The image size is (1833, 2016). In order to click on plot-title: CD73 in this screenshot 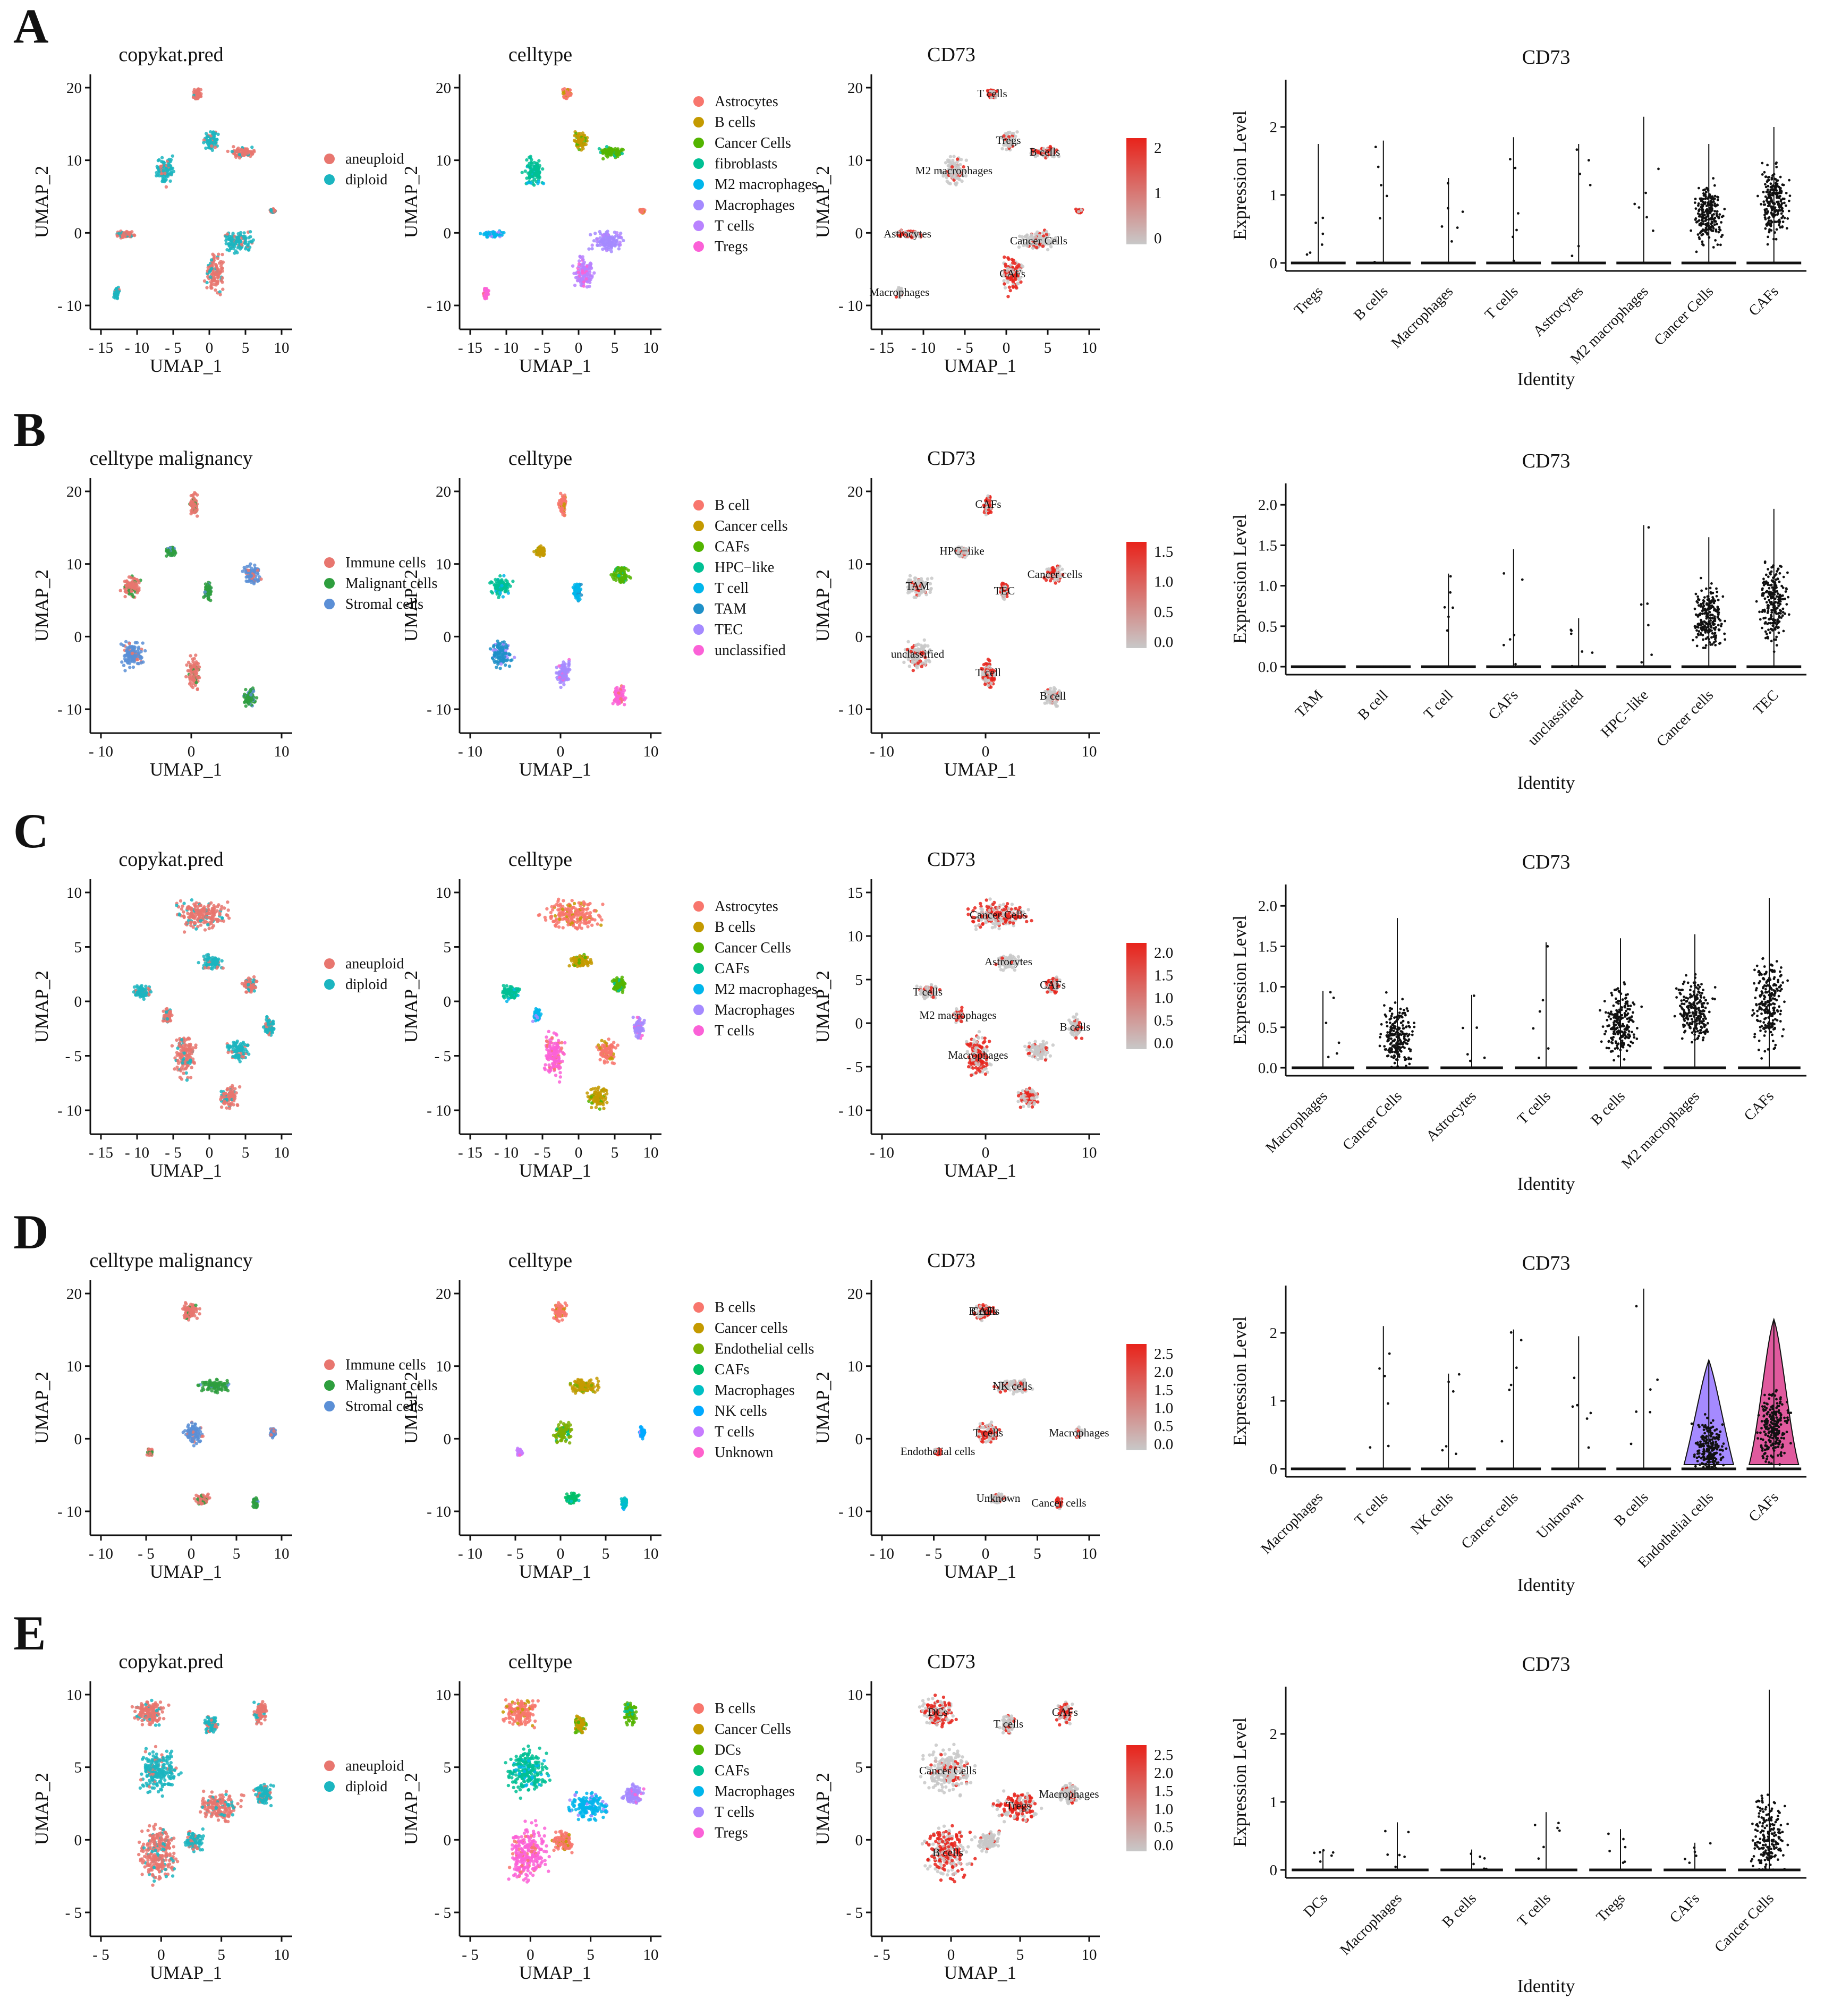, I will do `click(1546, 58)`.